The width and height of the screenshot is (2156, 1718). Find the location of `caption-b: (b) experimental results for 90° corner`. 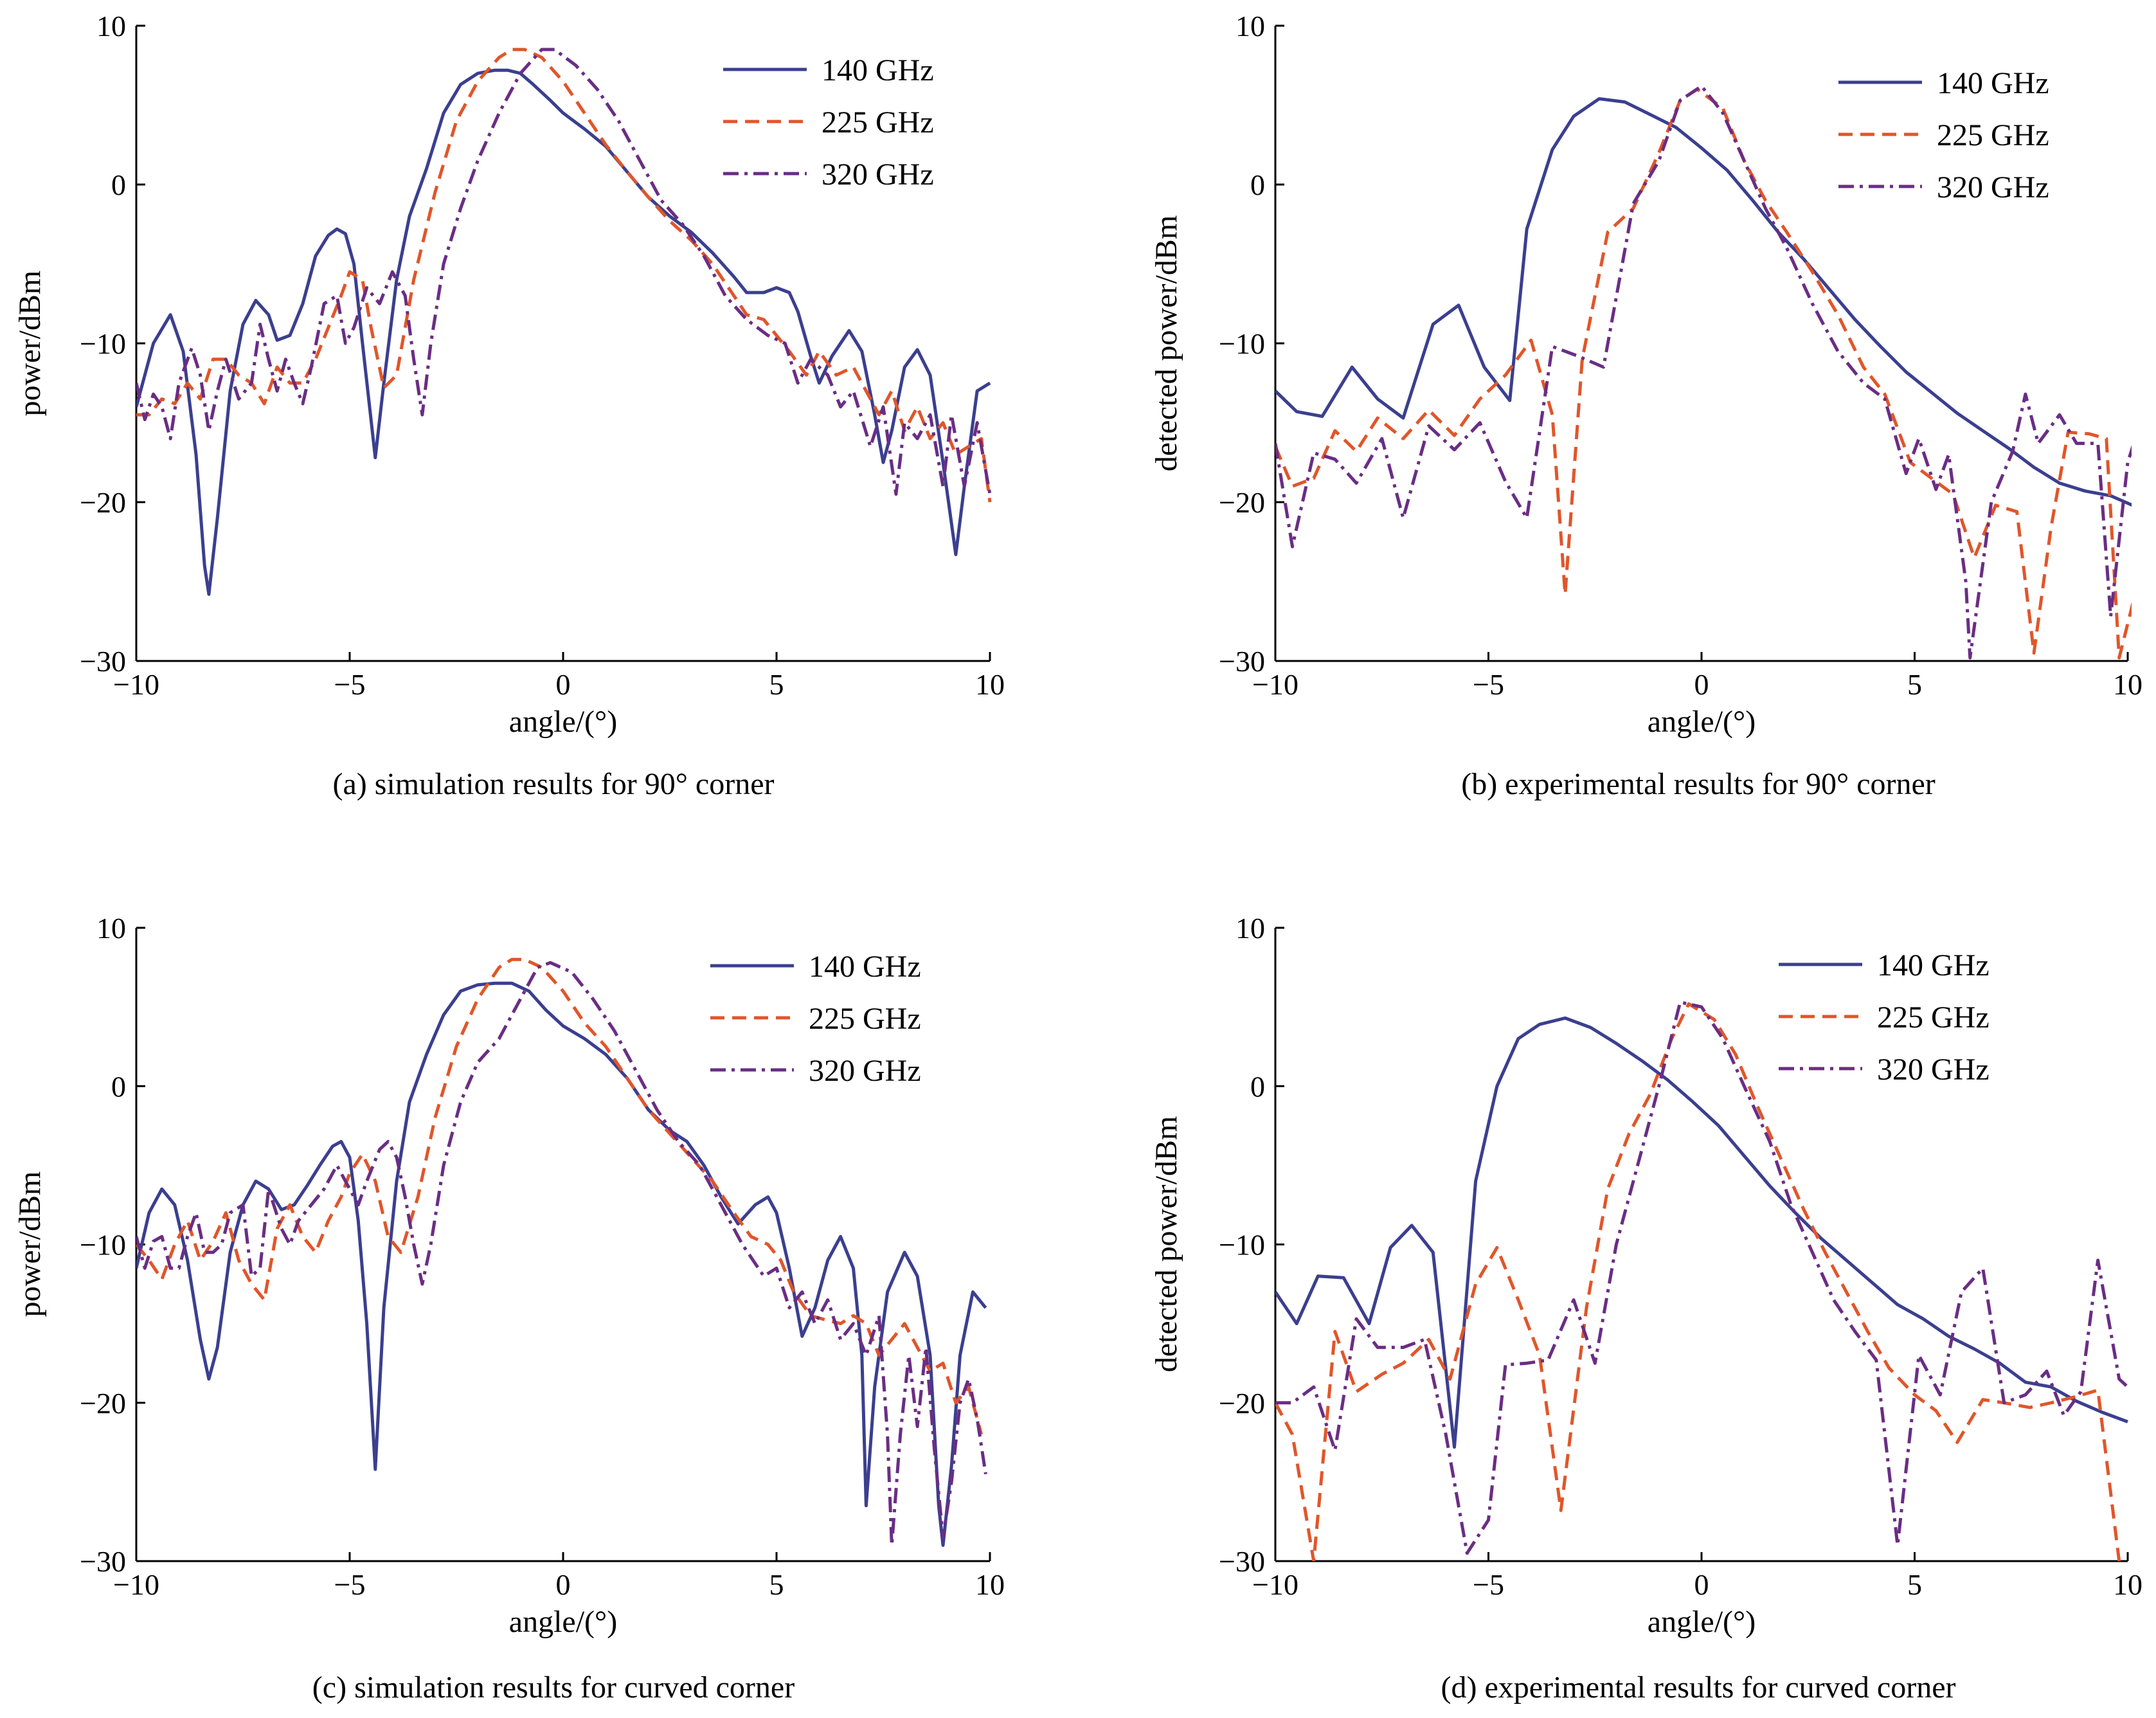

caption-b: (b) experimental results for 90° corner is located at coordinates (1698, 784).